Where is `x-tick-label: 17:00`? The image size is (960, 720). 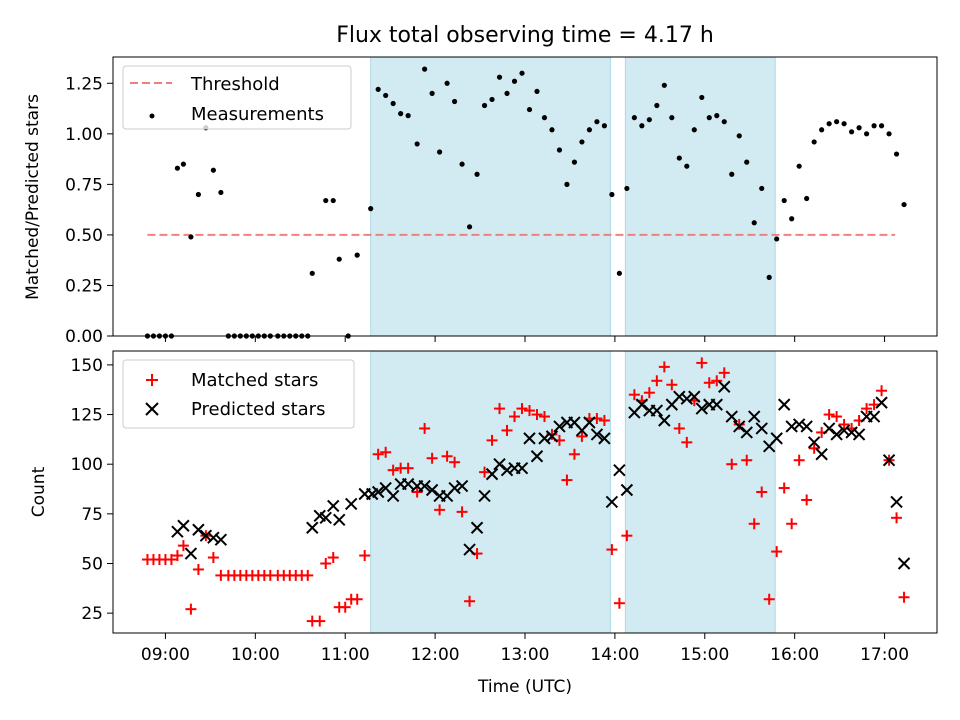 x-tick-label: 17:00 is located at coordinates (884, 655).